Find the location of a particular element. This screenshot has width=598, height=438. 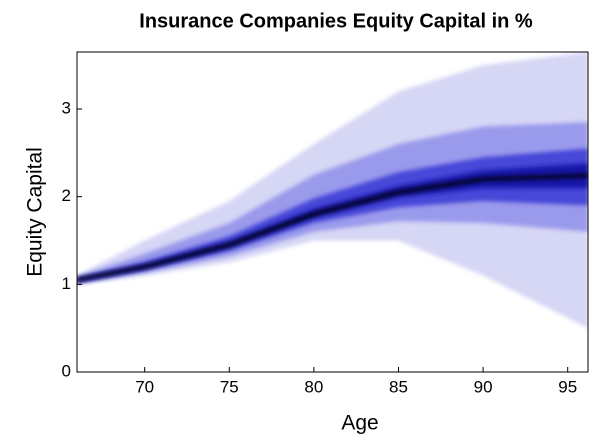

x-tick-label: 70 is located at coordinates (144, 386).